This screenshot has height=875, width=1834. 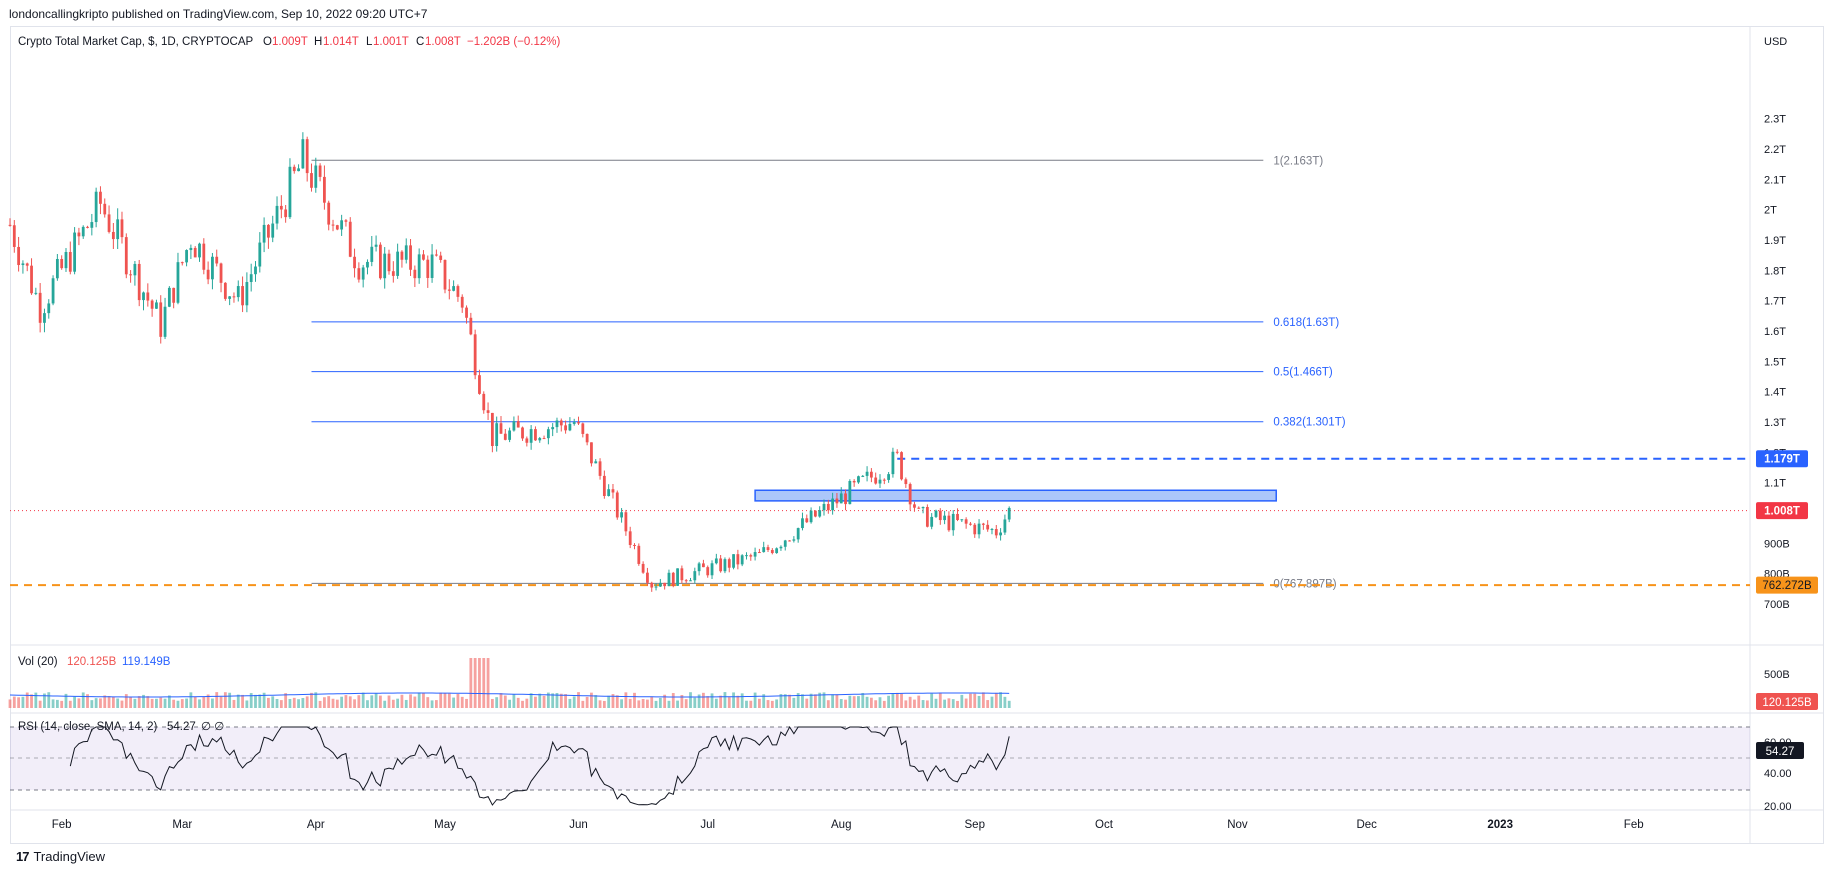 What do you see at coordinates (69, 856) in the screenshot?
I see `tradingview-brand: TradingView` at bounding box center [69, 856].